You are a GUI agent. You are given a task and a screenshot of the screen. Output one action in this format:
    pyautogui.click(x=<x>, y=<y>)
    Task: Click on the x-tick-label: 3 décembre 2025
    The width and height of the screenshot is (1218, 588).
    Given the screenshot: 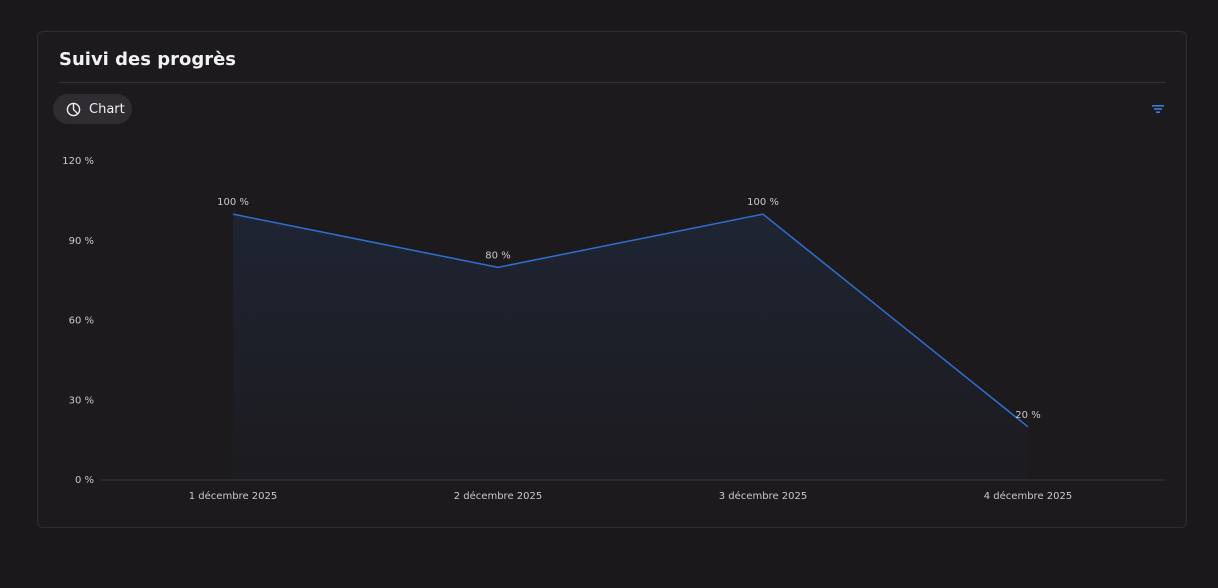 What is the action you would take?
    pyautogui.click(x=763, y=496)
    